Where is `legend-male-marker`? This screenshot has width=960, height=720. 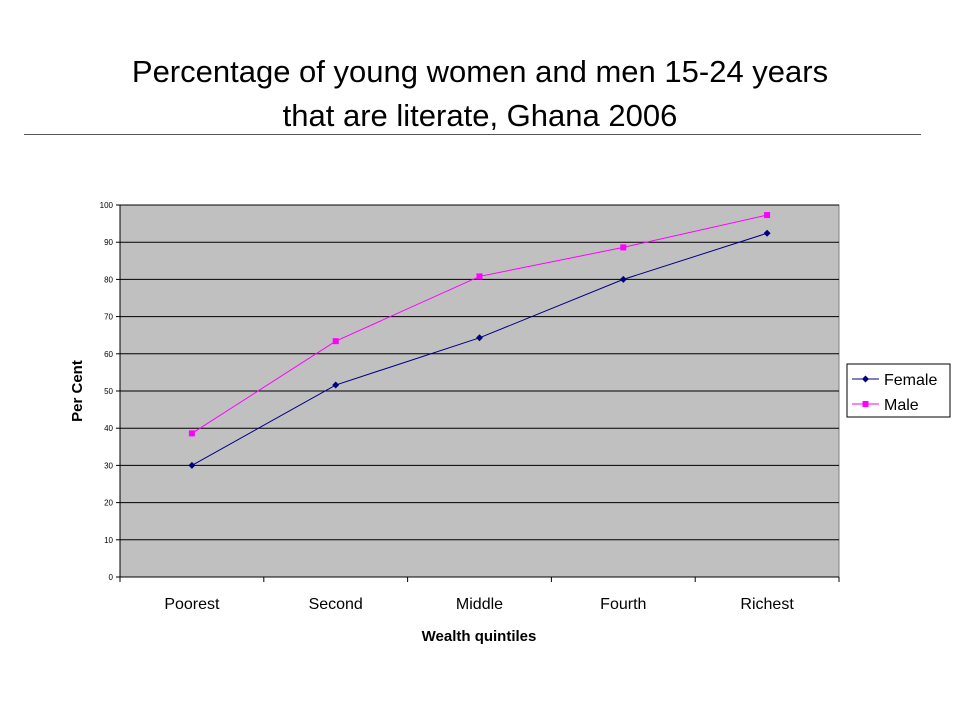
legend-male-marker is located at coordinates (865, 404).